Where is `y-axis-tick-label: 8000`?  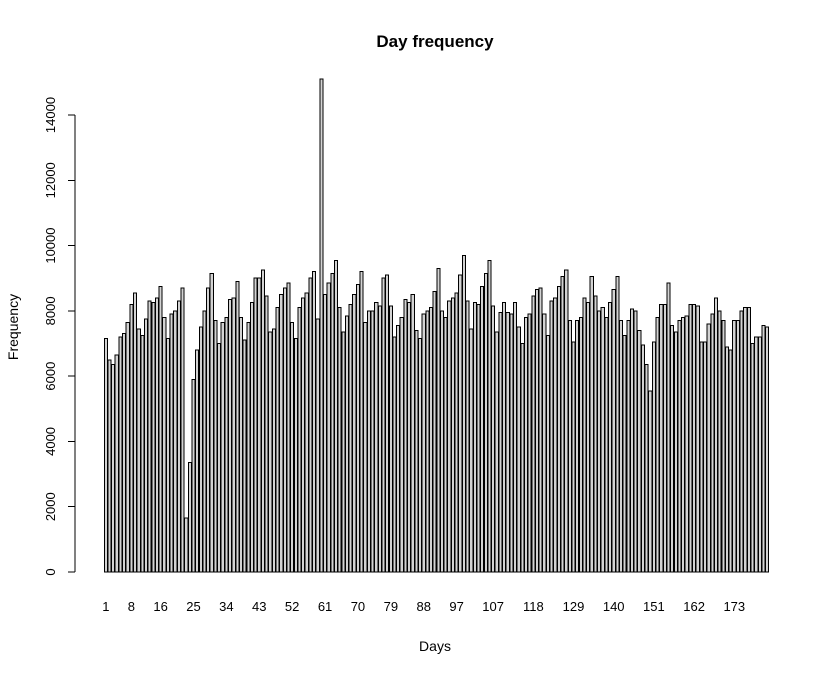 y-axis-tick-label: 8000 is located at coordinates (50, 310).